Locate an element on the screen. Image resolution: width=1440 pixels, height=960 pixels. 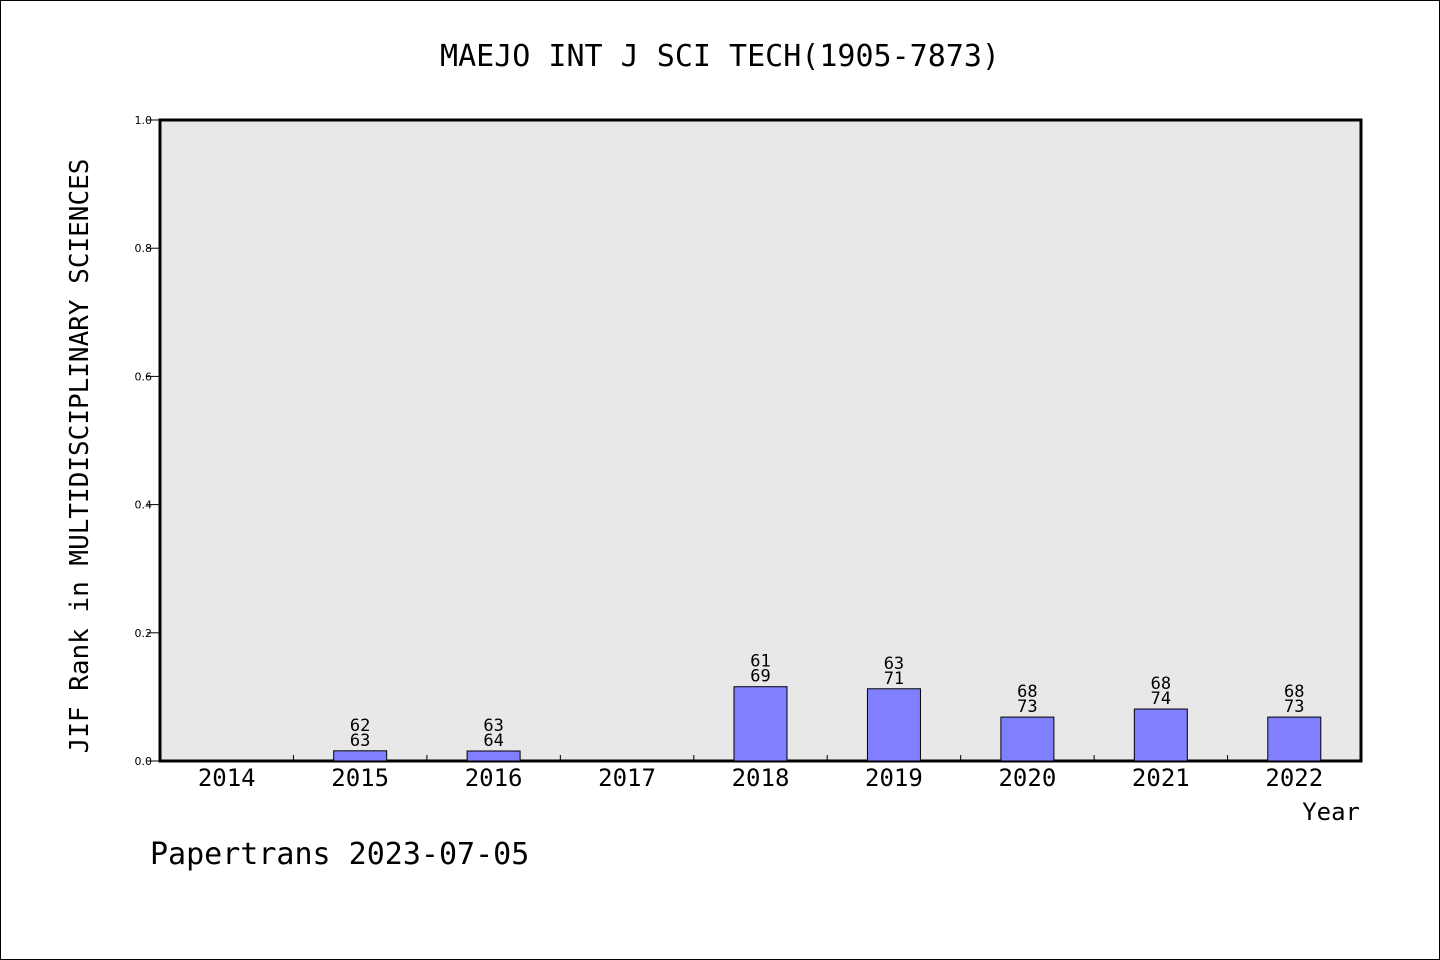
x-tick-label: 2016 is located at coordinates (494, 778).